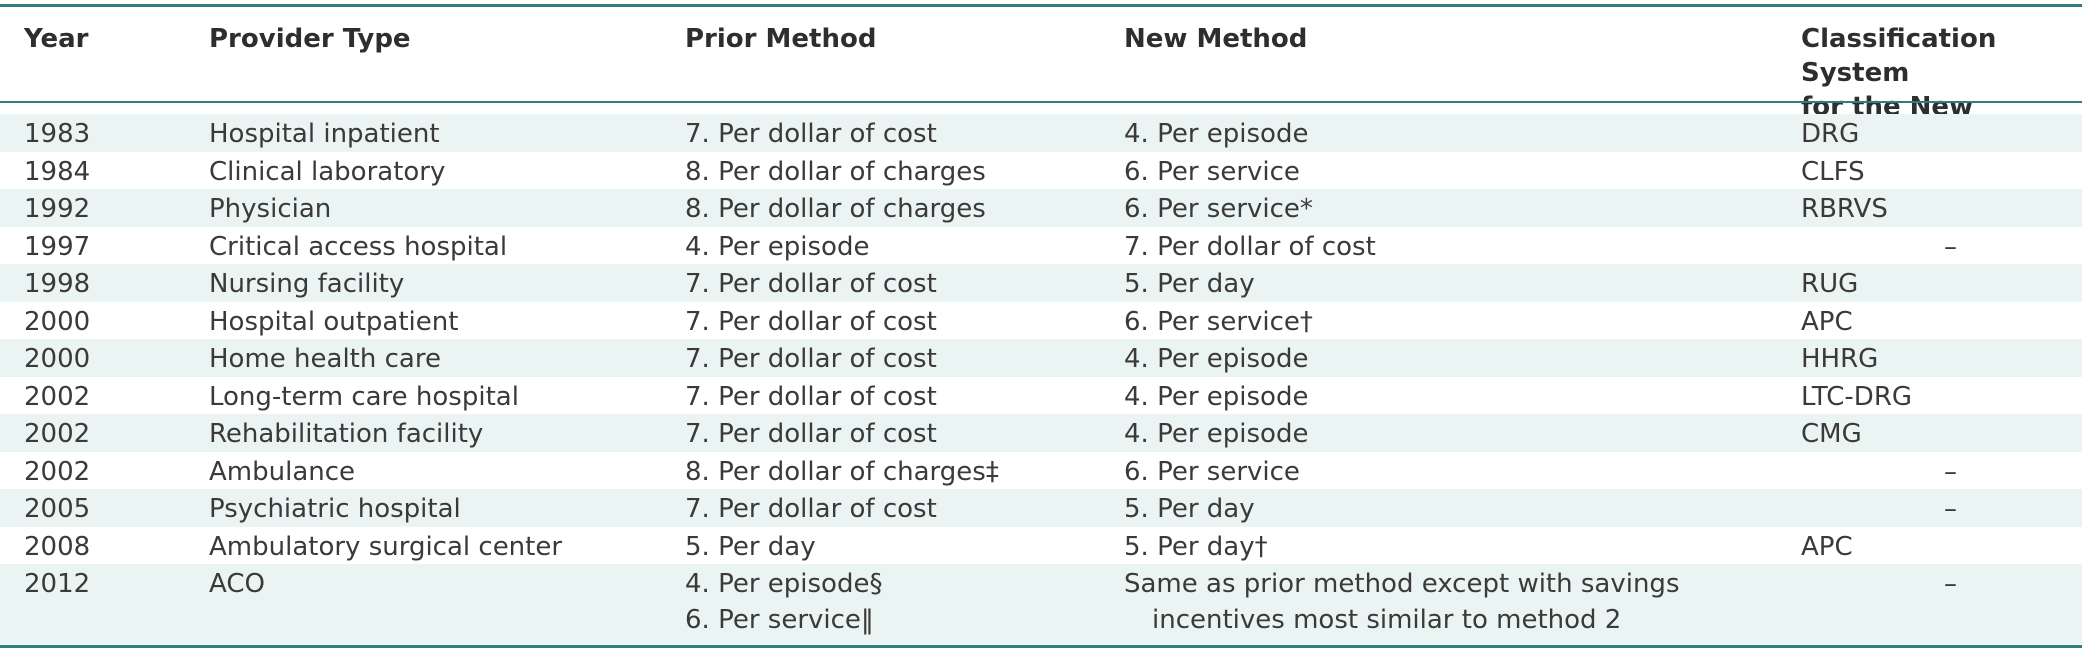 This screenshot has height=655, width=2082. What do you see at coordinates (57, 134) in the screenshot?
I see `cell-year: 1983` at bounding box center [57, 134].